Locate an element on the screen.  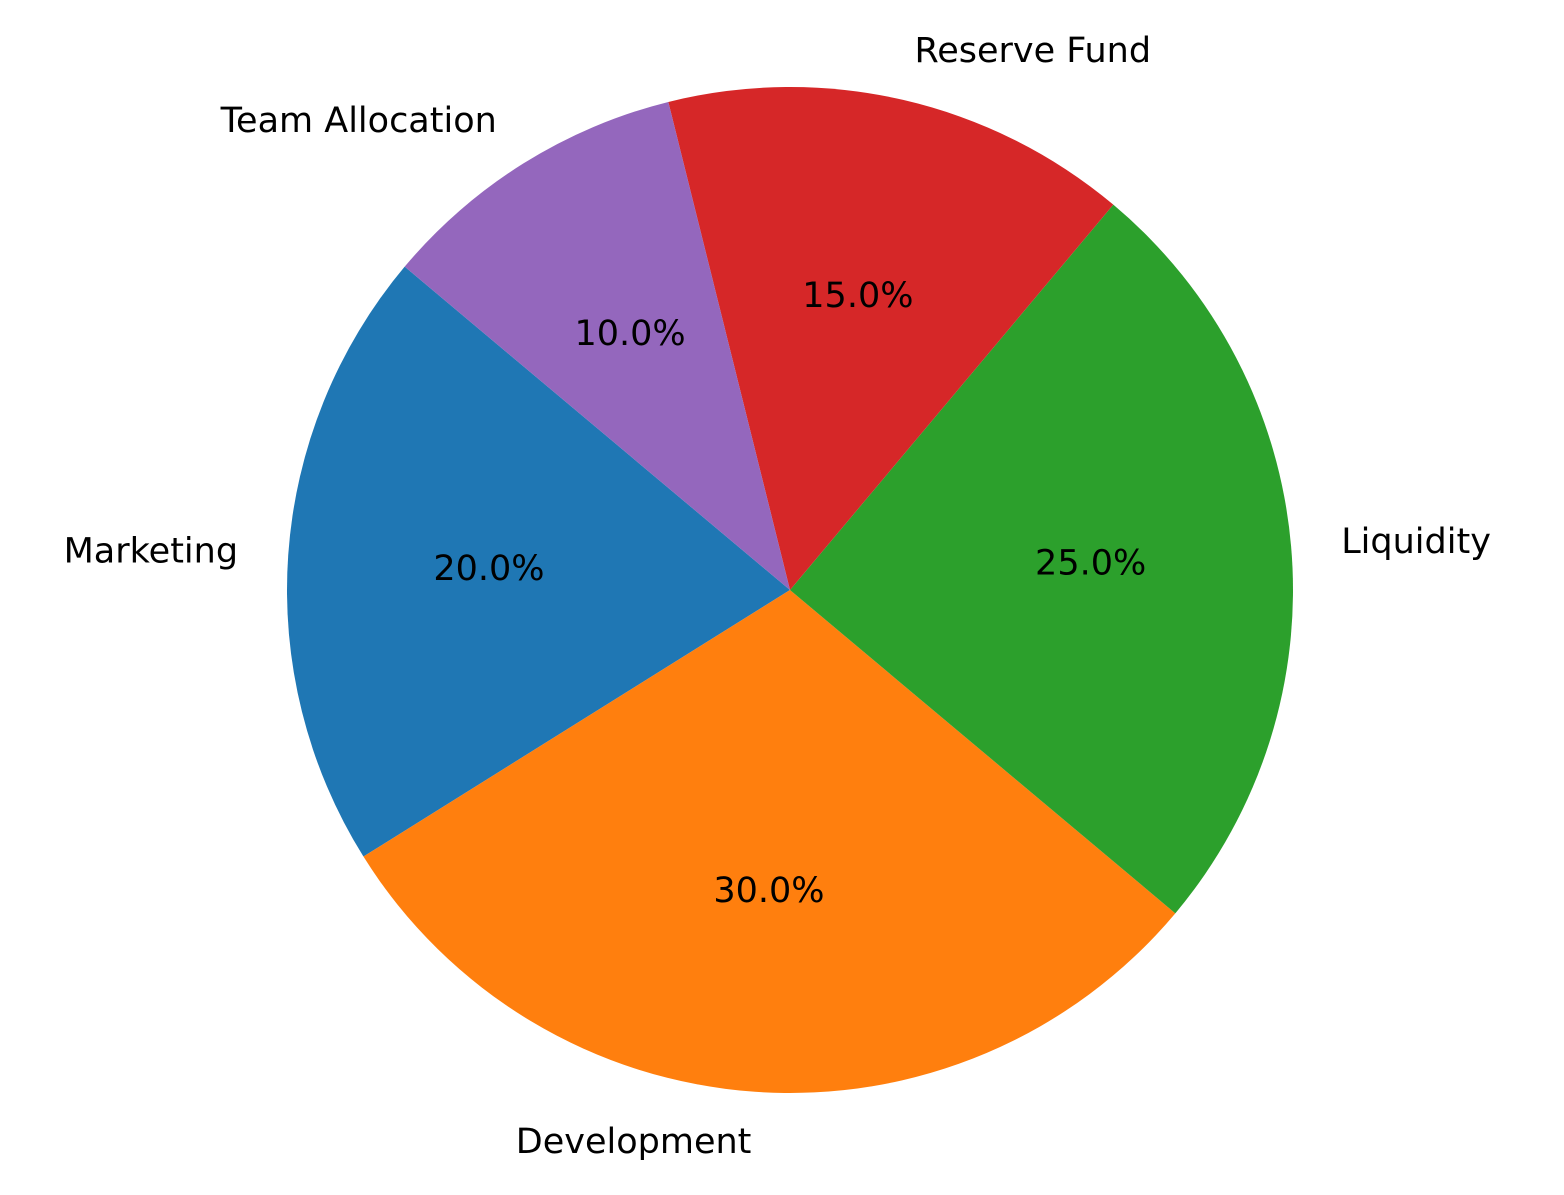
slice-percent-team-allocation: 10.0% is located at coordinates (629, 334).